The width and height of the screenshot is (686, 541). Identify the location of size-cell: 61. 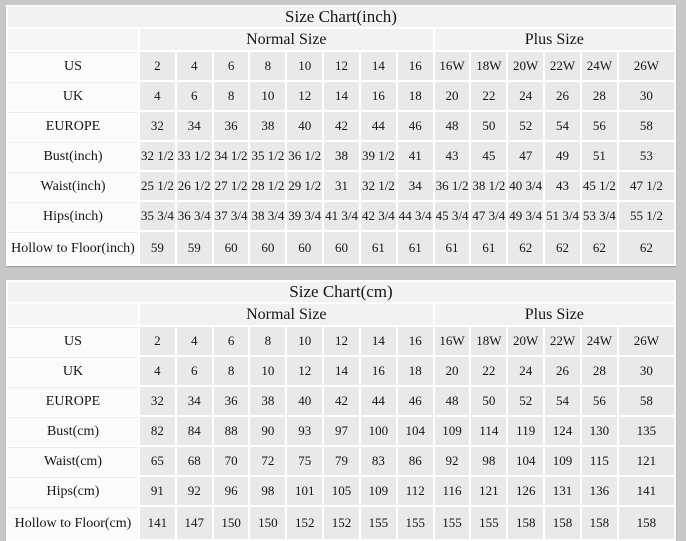
(452, 248).